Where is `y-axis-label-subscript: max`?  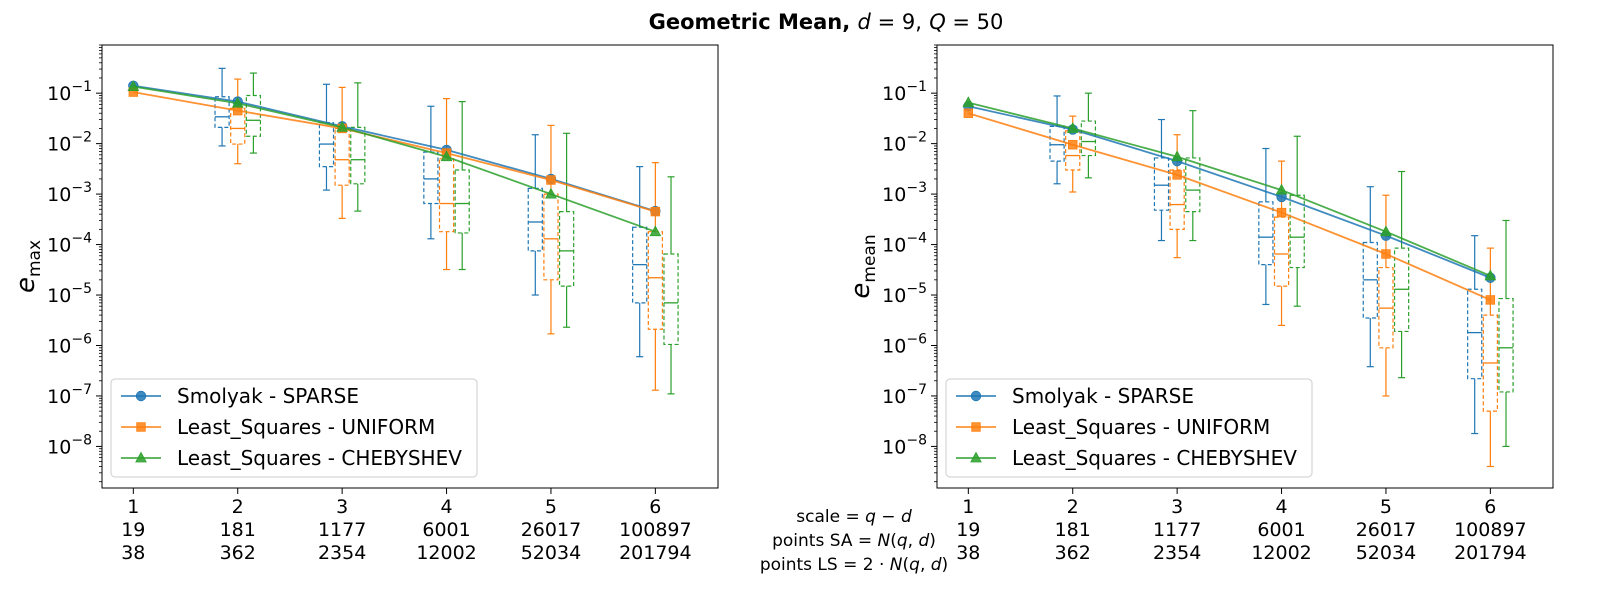
y-axis-label-subscript: max is located at coordinates (35, 258).